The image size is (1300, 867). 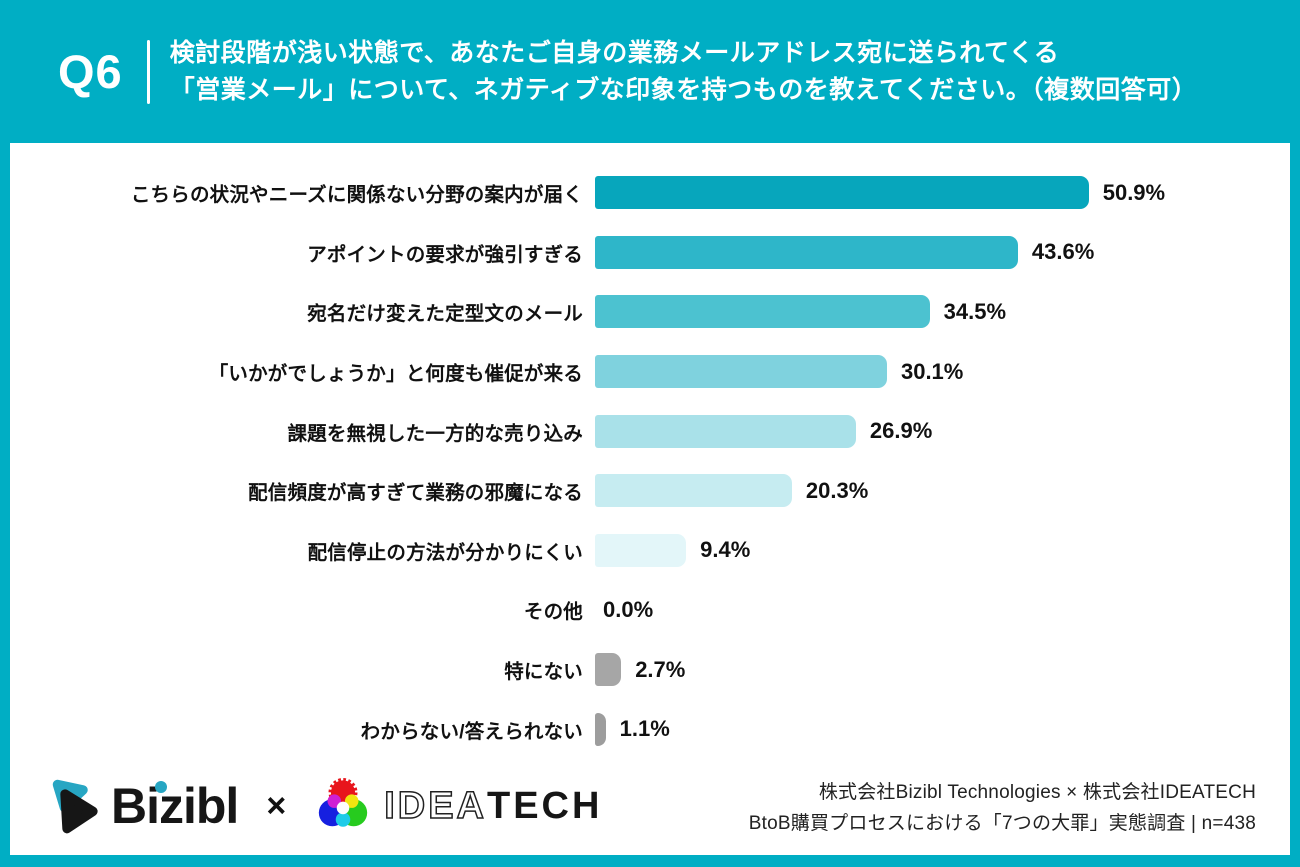 What do you see at coordinates (435, 806) in the screenshot?
I see `ideatech-outline-text: IDEA` at bounding box center [435, 806].